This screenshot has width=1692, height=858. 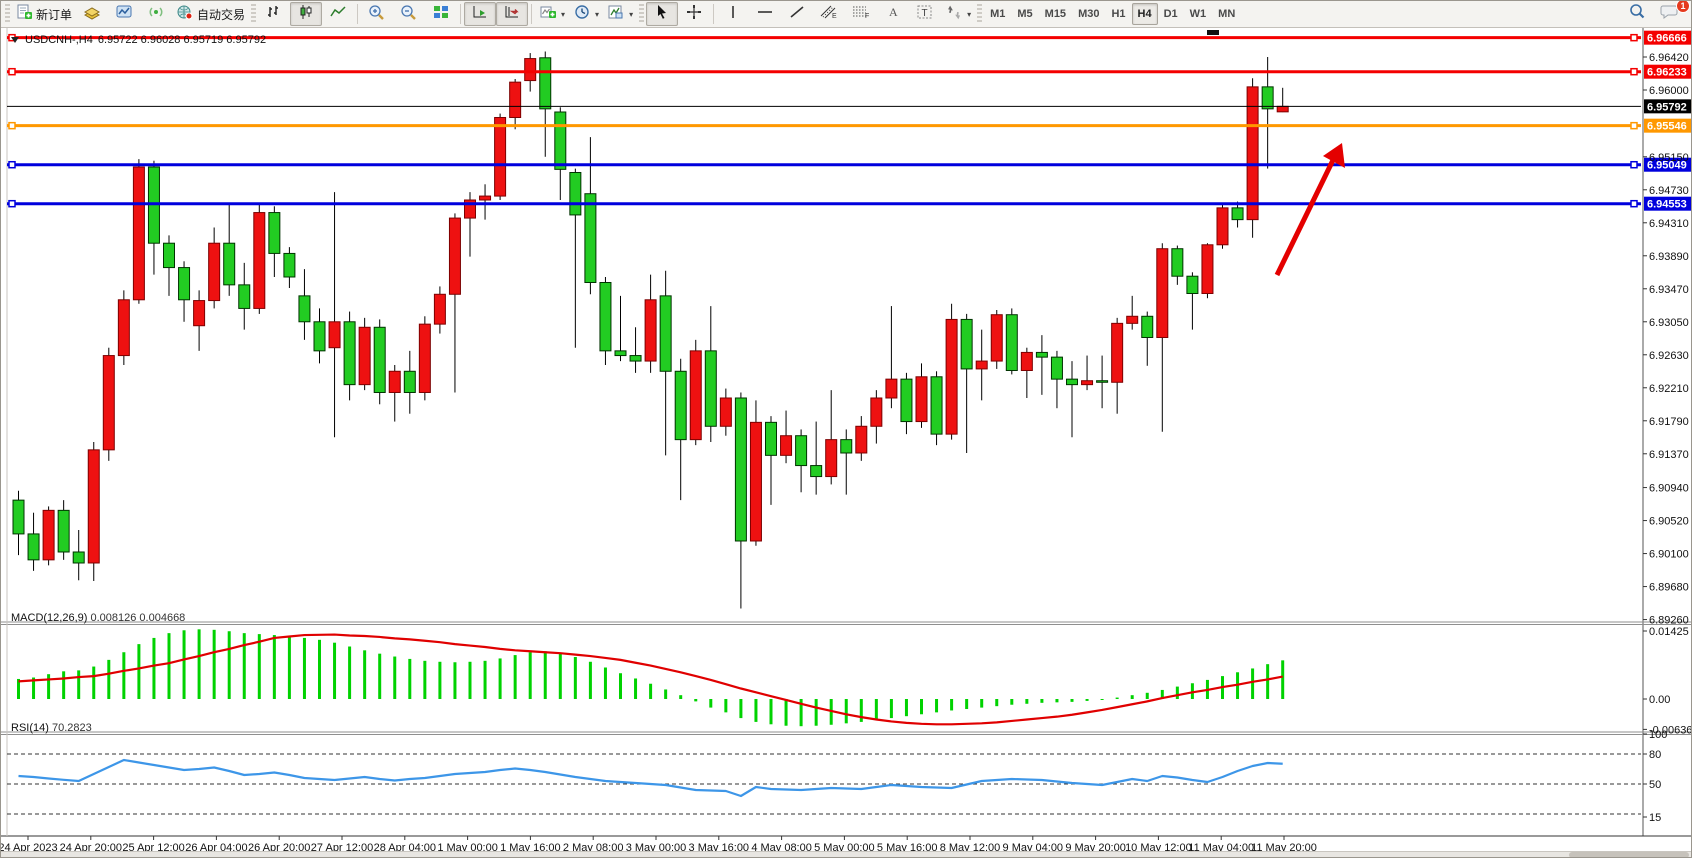 What do you see at coordinates (1334, 155) in the screenshot?
I see `trend-arrow-head` at bounding box center [1334, 155].